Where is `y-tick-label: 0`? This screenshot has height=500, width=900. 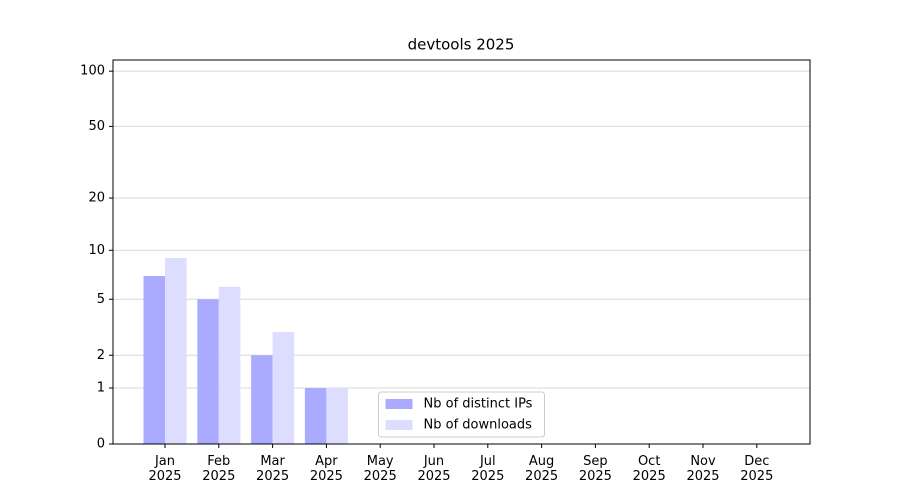
y-tick-label: 0 is located at coordinates (101, 444).